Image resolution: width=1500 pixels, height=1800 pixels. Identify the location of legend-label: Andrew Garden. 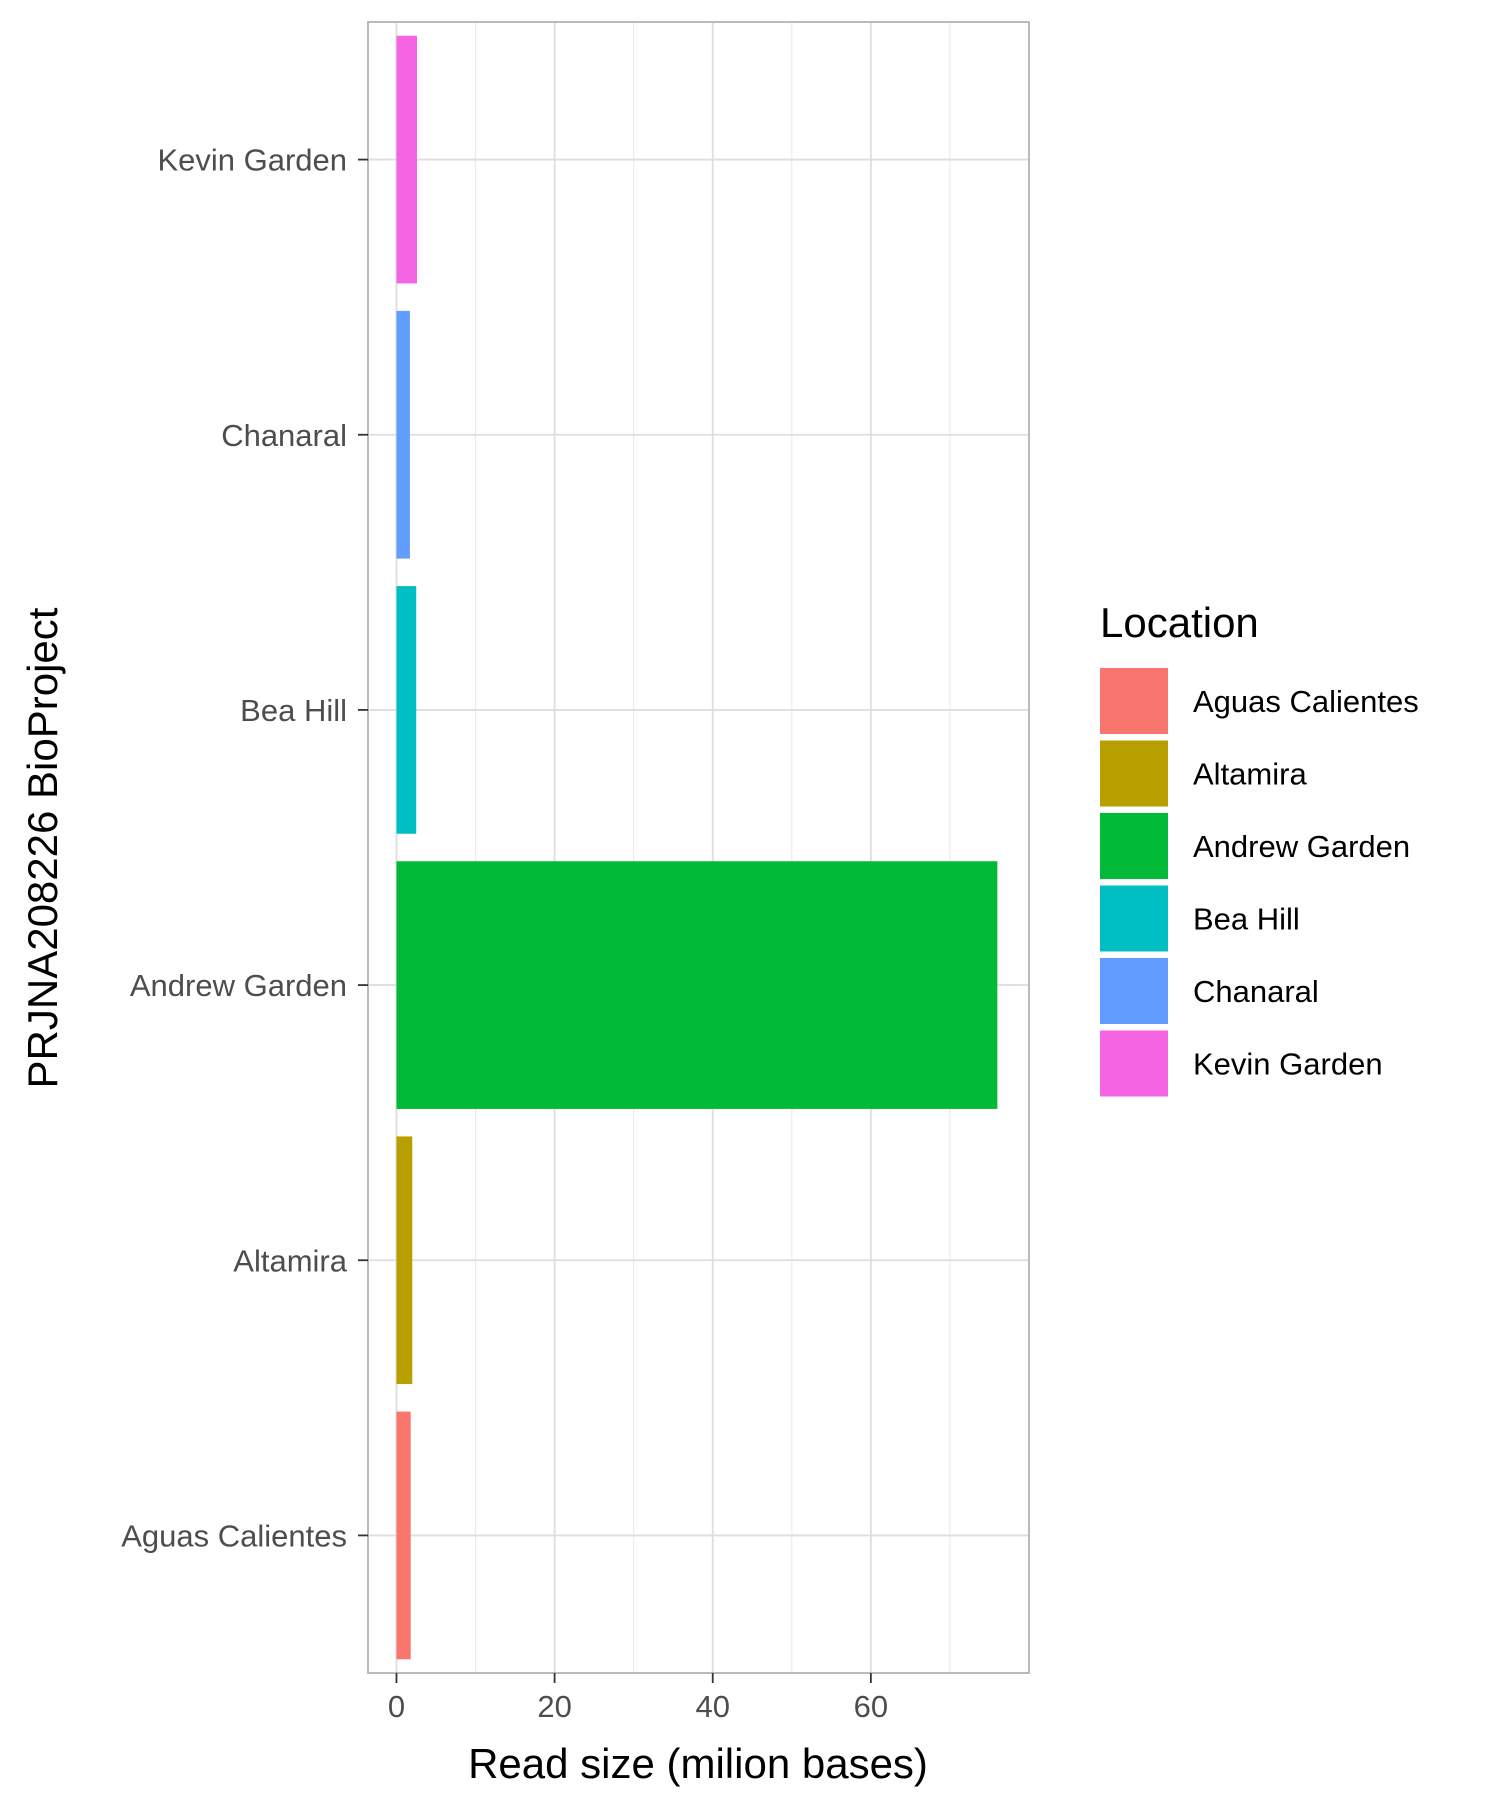
(1301, 846).